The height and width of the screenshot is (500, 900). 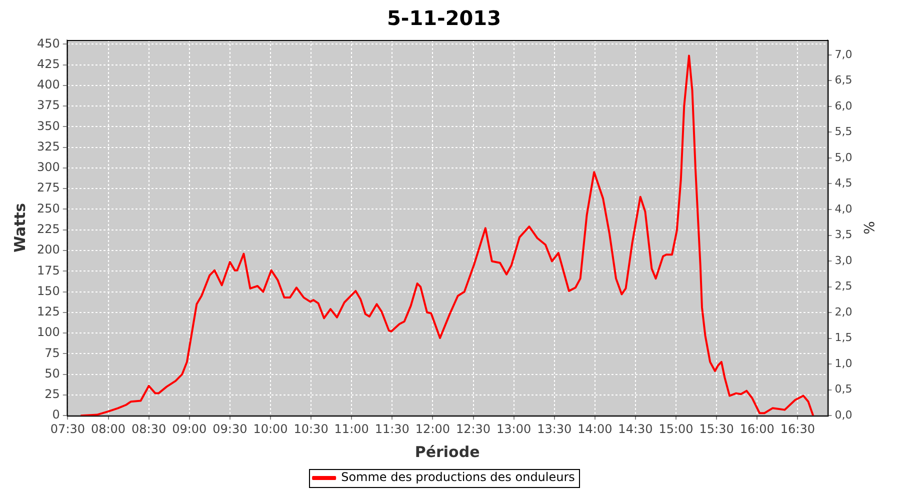 What do you see at coordinates (48, 229) in the screenshot?
I see `y-tick-label: 225` at bounding box center [48, 229].